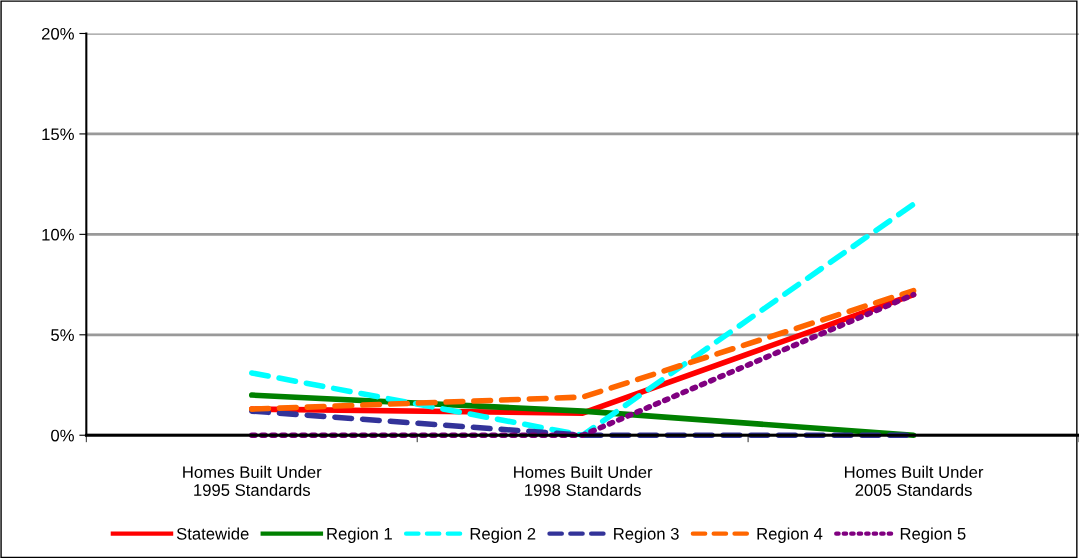  What do you see at coordinates (914, 480) in the screenshot?
I see `x-tick-label: Homes Built Under 2005 Standards` at bounding box center [914, 480].